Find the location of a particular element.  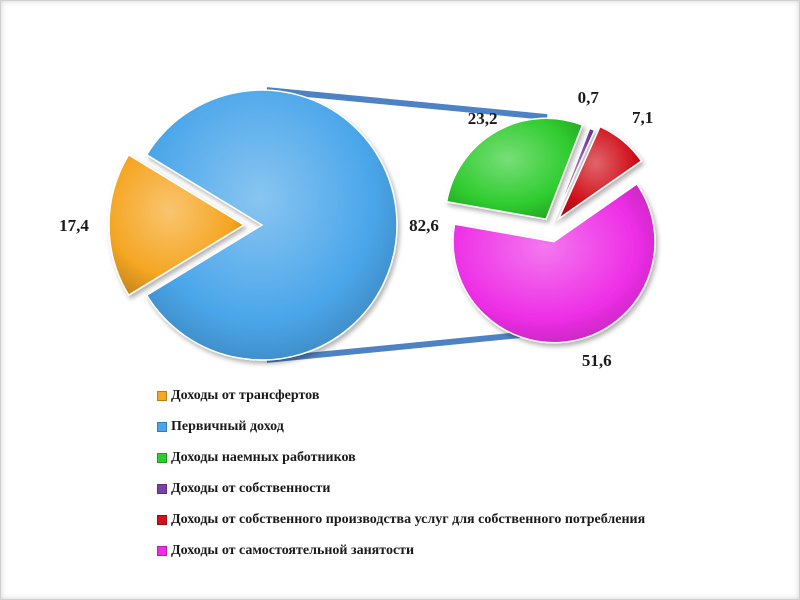

legend-item-первичный-доход: Первичный доход is located at coordinates (401, 426).